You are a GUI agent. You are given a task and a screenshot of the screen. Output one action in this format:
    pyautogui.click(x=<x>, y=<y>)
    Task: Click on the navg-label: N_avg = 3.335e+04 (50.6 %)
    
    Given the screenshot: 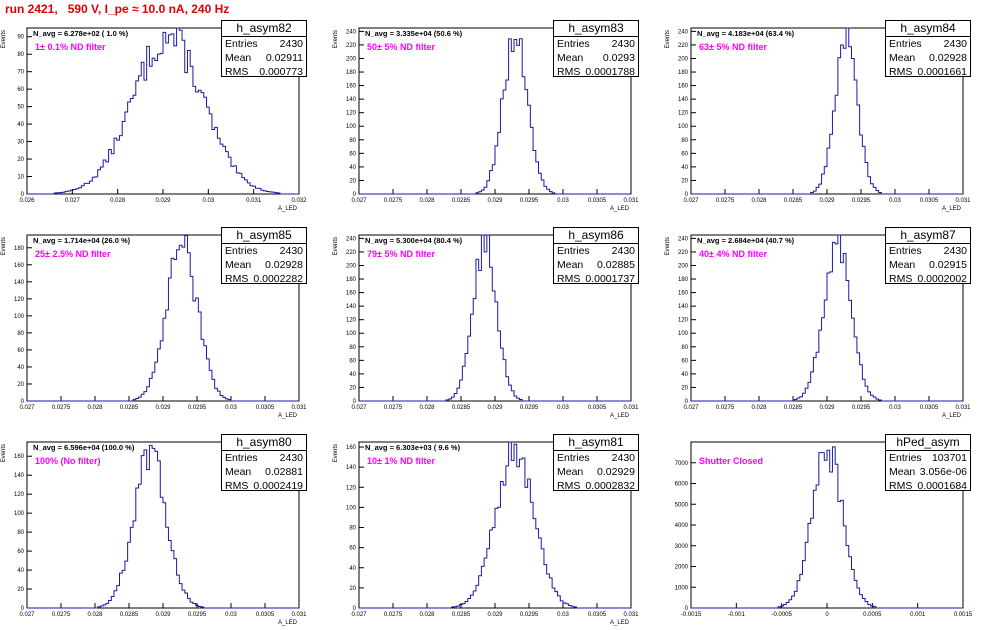 What is the action you would take?
    pyautogui.click(x=414, y=33)
    